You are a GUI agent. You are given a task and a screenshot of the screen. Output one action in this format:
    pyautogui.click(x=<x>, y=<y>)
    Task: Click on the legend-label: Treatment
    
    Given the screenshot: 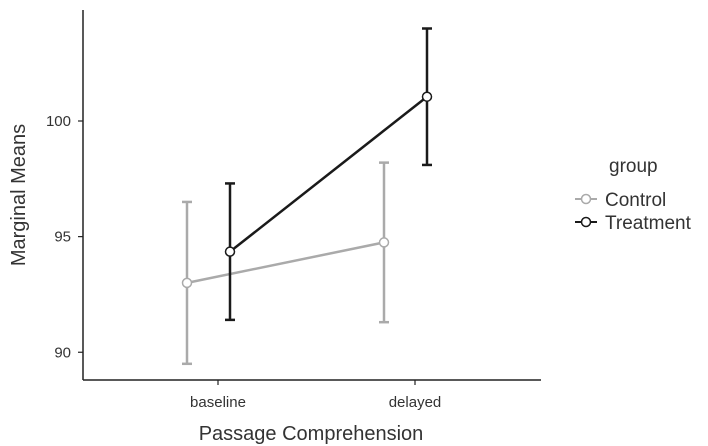 What is the action you would take?
    pyautogui.click(x=648, y=223)
    